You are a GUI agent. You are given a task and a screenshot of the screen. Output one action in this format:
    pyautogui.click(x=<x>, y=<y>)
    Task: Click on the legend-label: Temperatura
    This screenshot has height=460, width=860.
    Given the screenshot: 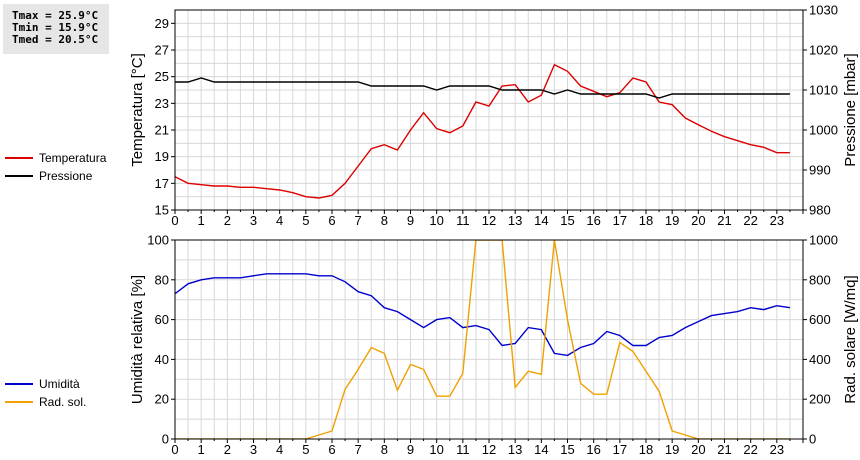 What is the action you would take?
    pyautogui.click(x=73, y=158)
    